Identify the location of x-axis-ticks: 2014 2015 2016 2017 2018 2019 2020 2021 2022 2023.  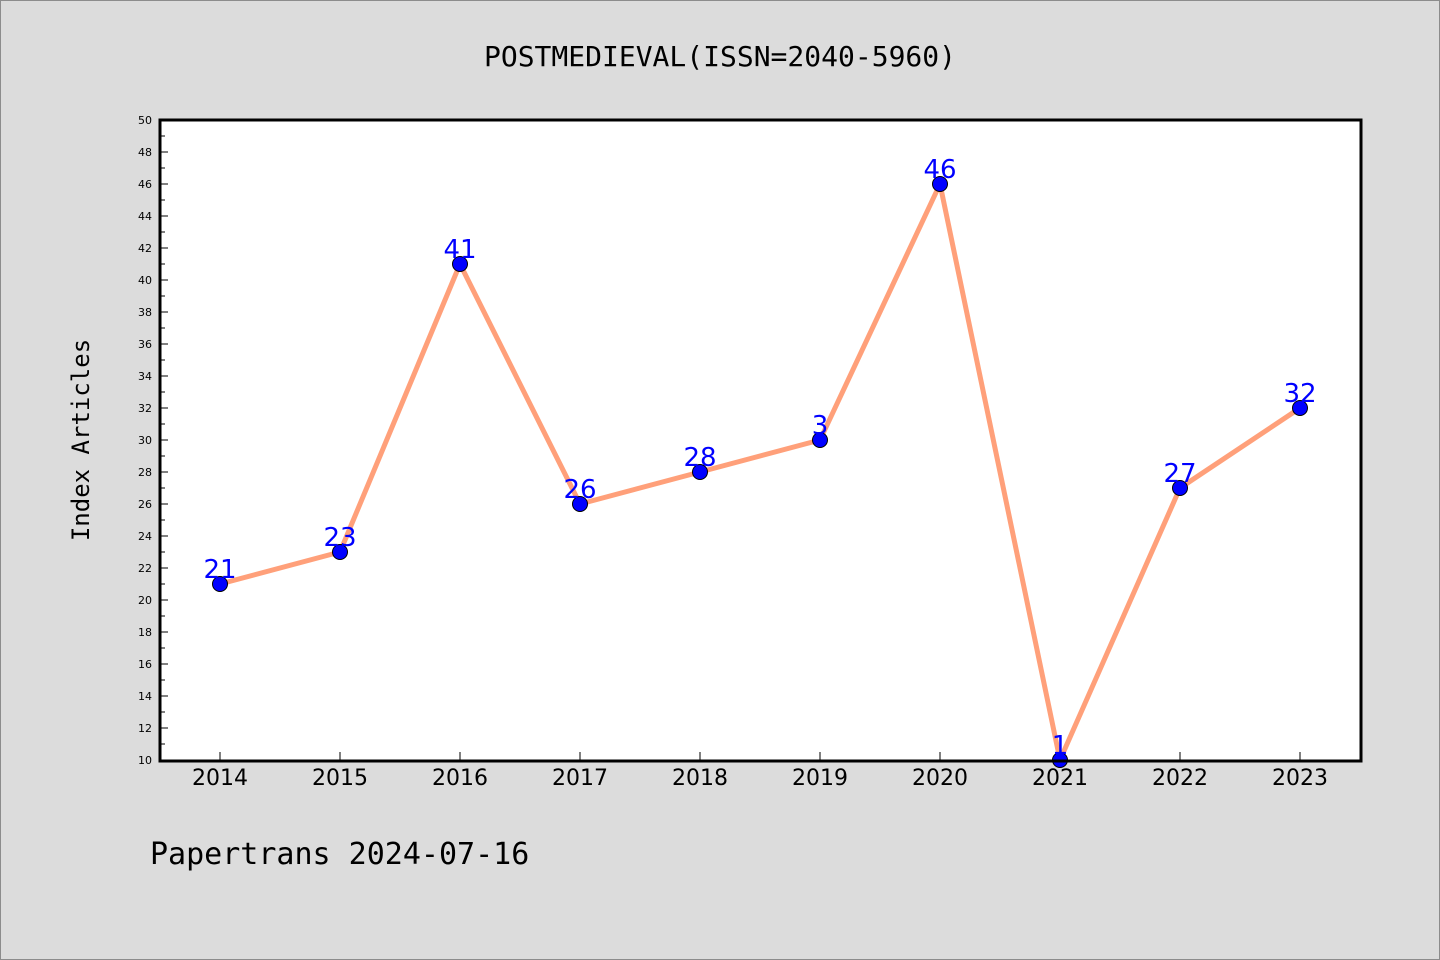
(760, 771).